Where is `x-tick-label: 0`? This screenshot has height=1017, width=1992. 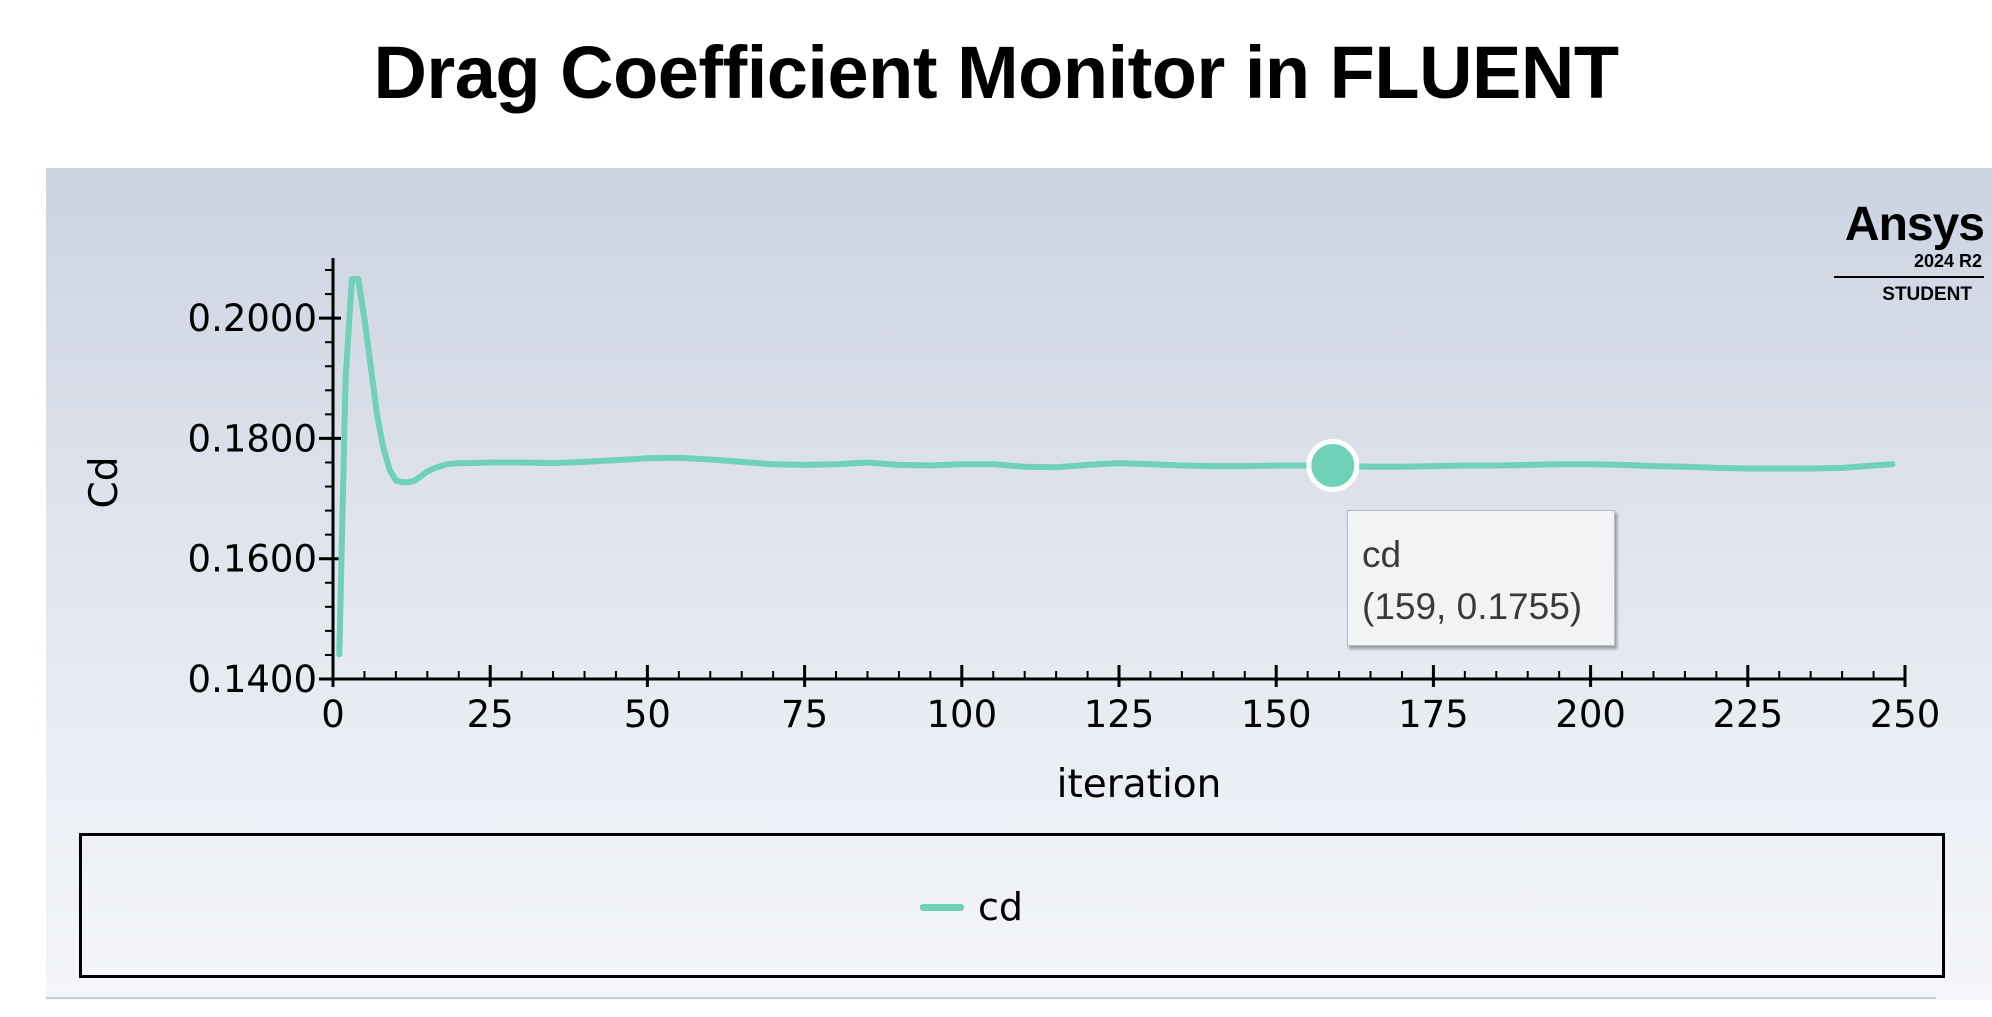 x-tick-label: 0 is located at coordinates (333, 714).